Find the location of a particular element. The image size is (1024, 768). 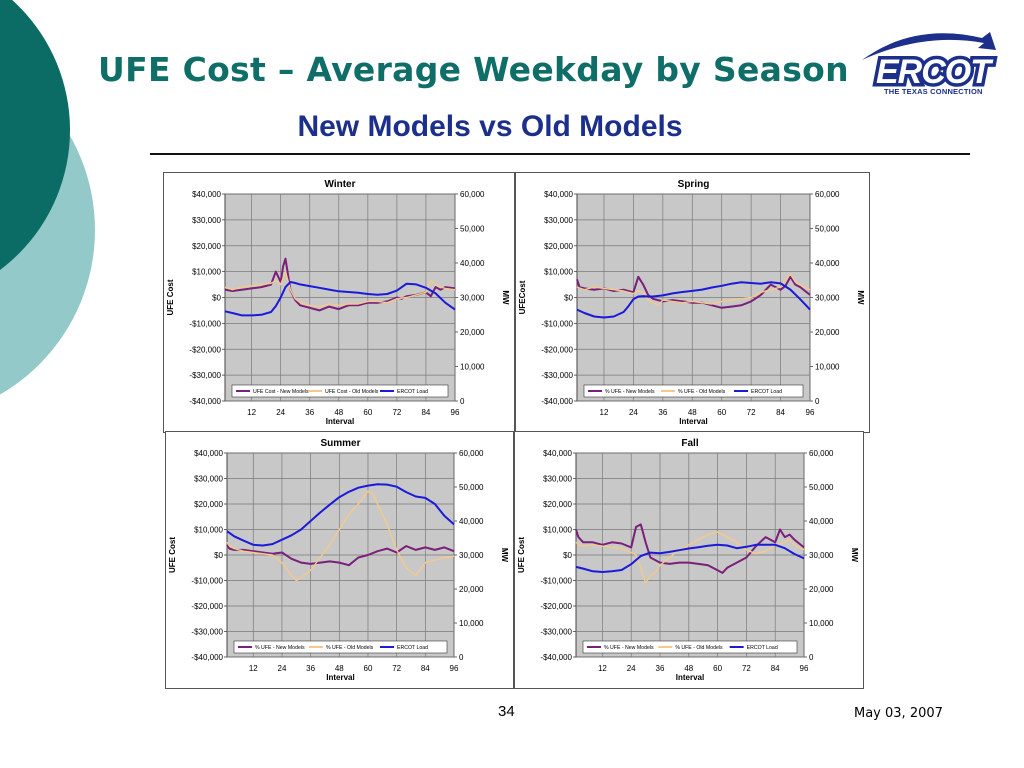

footer-date: May 03, 2007 is located at coordinates (898, 713).